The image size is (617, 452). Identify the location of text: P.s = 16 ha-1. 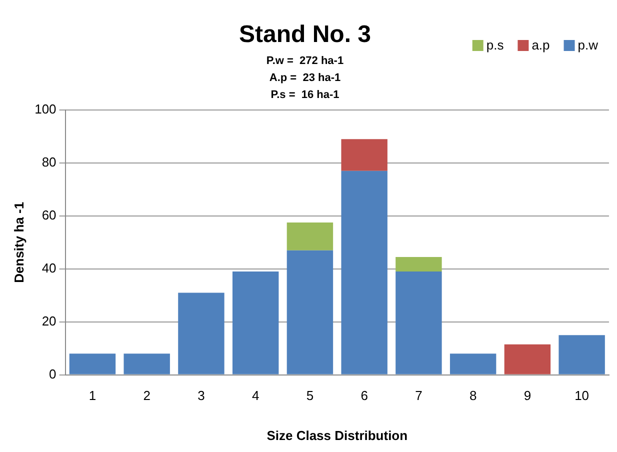
(305, 95).